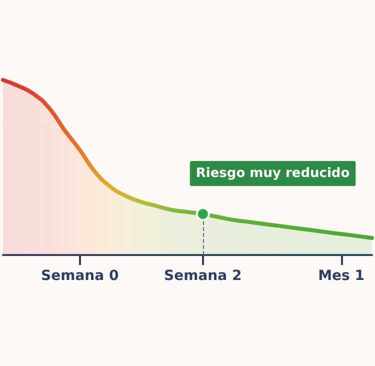 The width and height of the screenshot is (375, 366). Describe the element at coordinates (341, 276) in the screenshot. I see `x-tick-label: Mes 1` at that location.